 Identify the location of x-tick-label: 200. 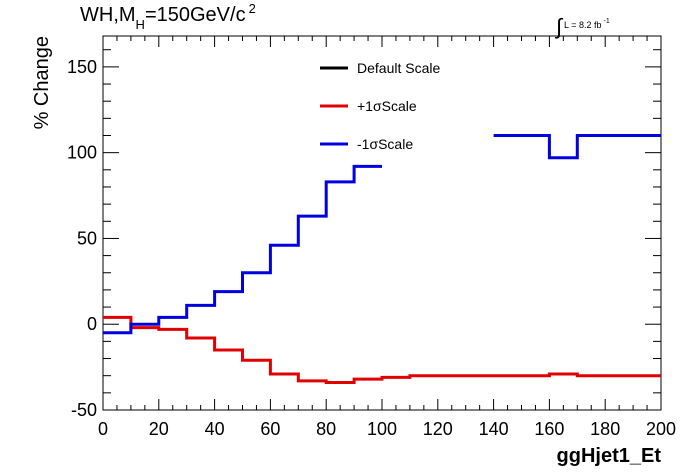
(661, 429).